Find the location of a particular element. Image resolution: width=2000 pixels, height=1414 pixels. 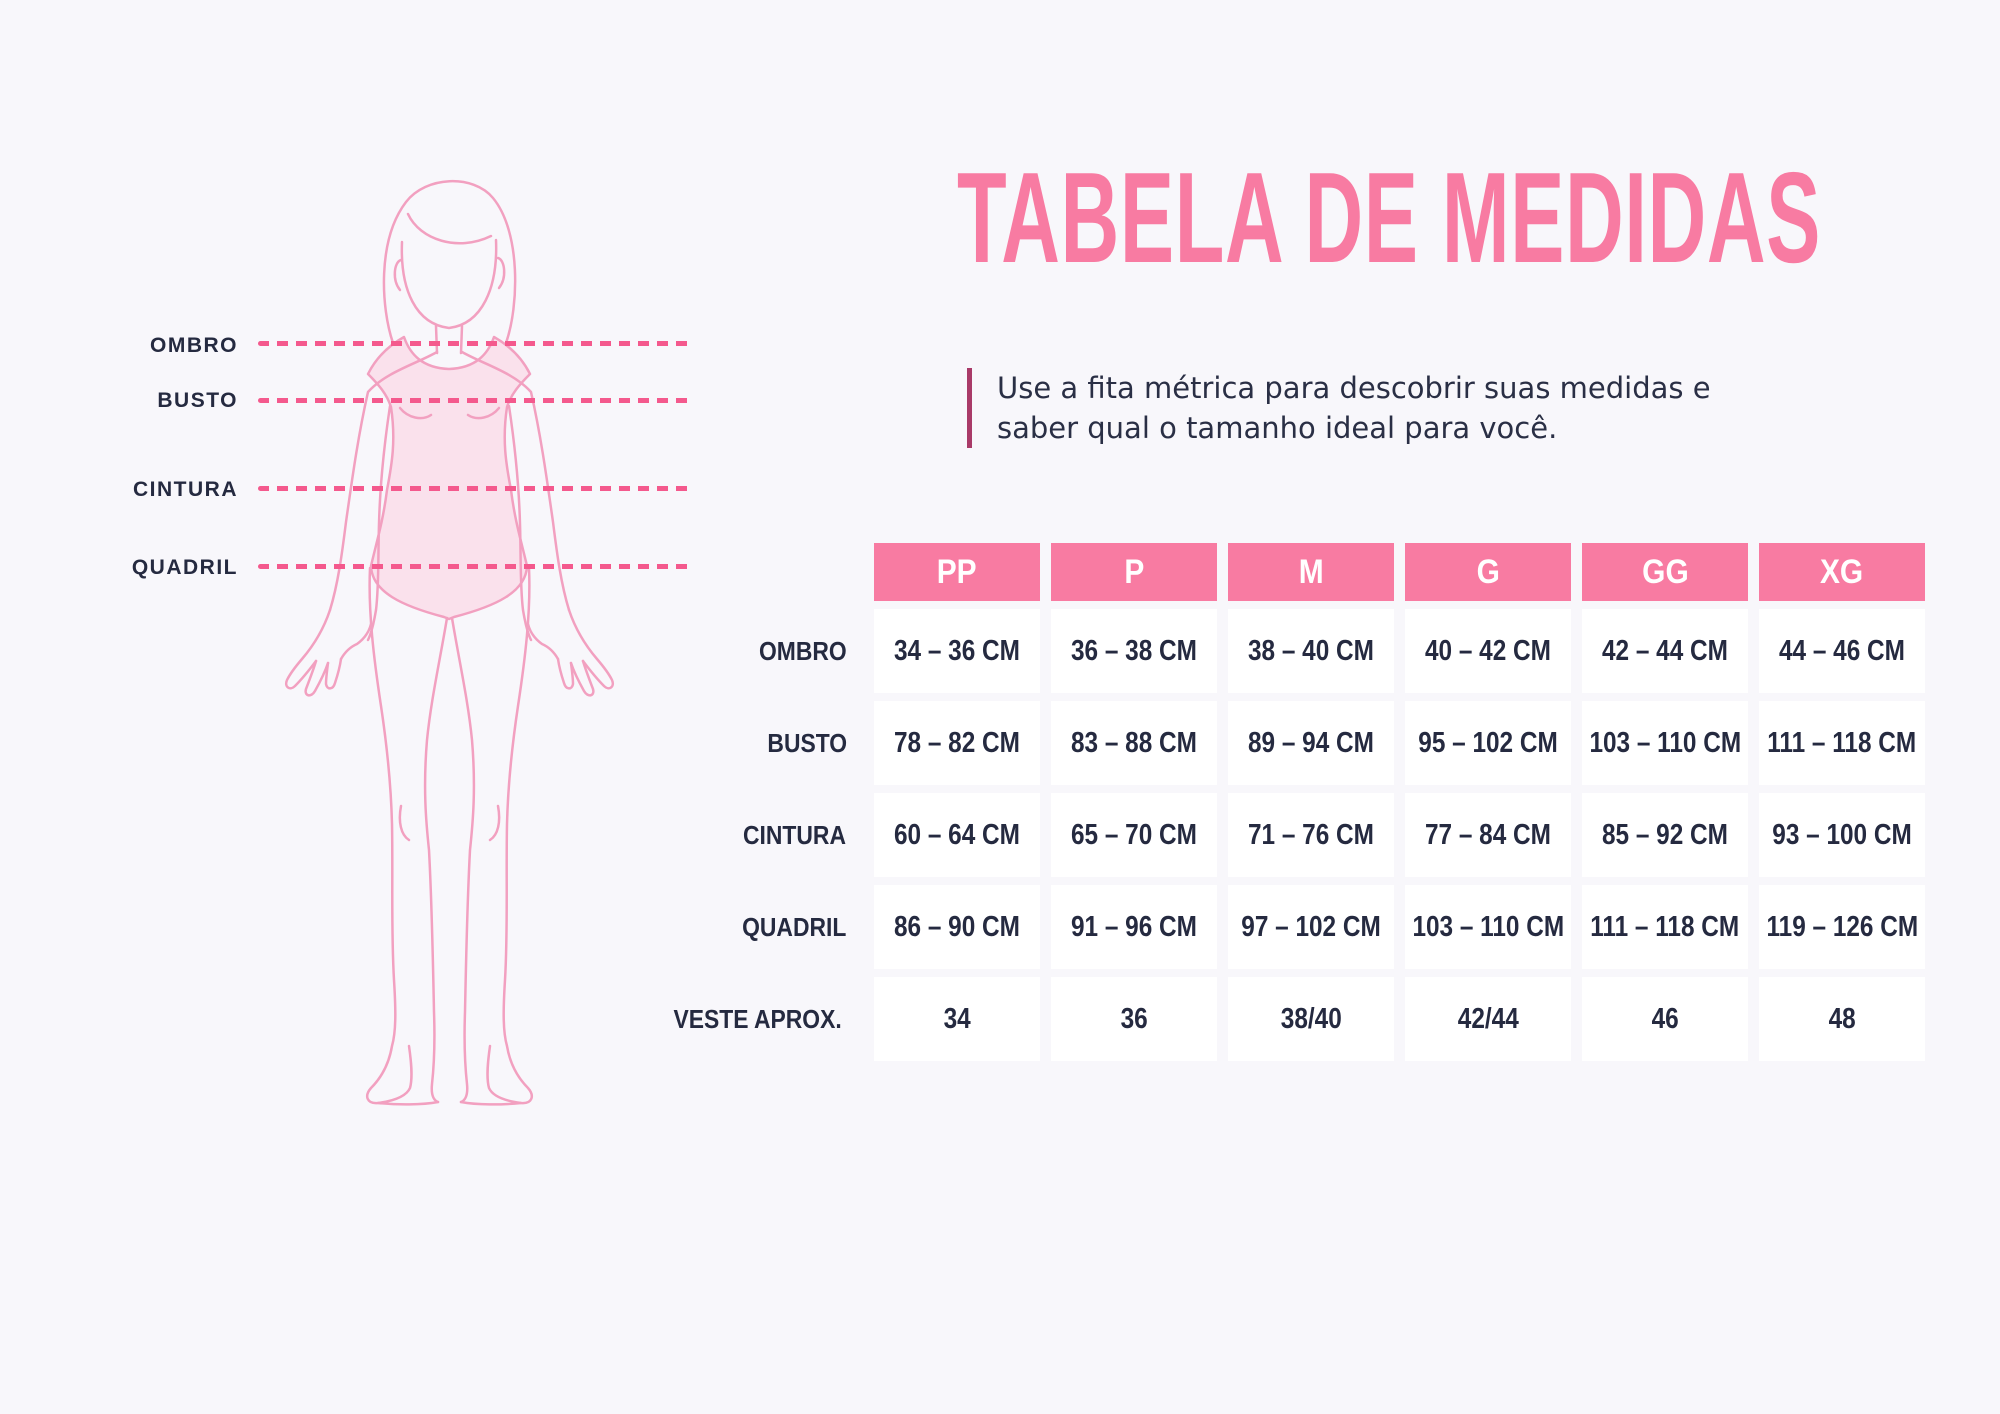

row-label-quadril: QUADRIL is located at coordinates (793, 926).